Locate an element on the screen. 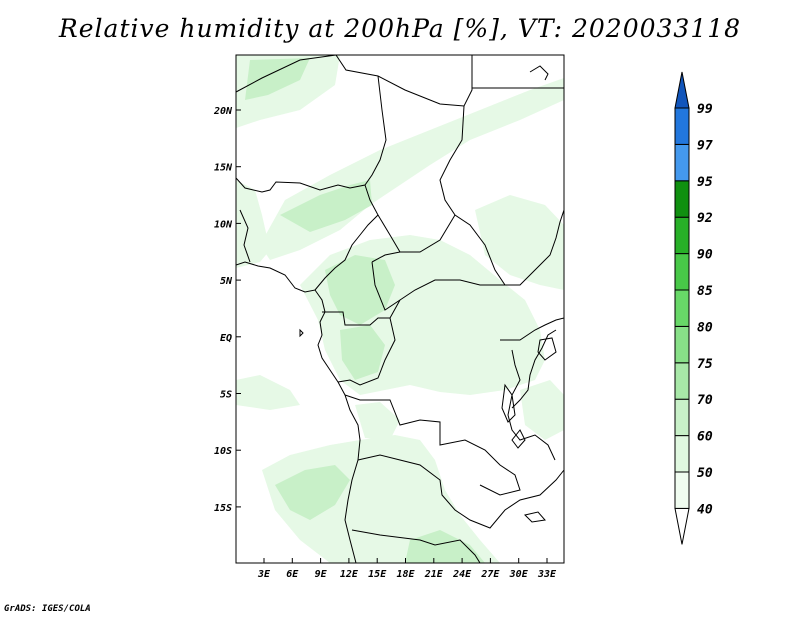  lat-tick-label: 5S is located at coordinates (226, 395).